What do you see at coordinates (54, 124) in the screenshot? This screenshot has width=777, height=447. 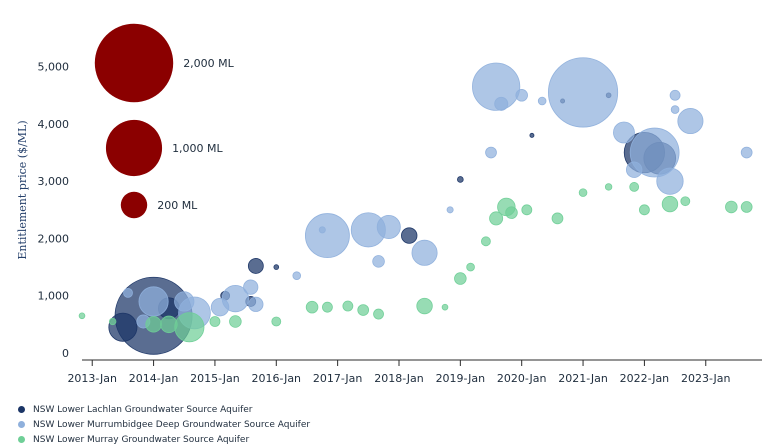 I see `y-tick-label: 4,000` at bounding box center [54, 124].